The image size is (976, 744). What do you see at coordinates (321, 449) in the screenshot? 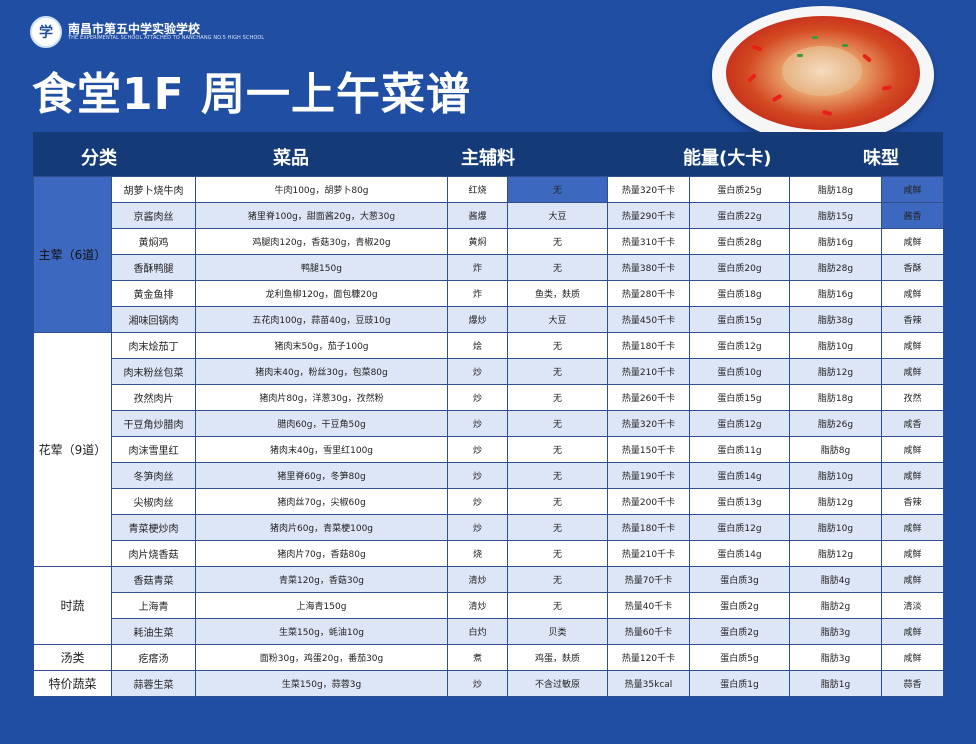
I see `ingredients: 猪肉末40g，雪里红100g` at bounding box center [321, 449].